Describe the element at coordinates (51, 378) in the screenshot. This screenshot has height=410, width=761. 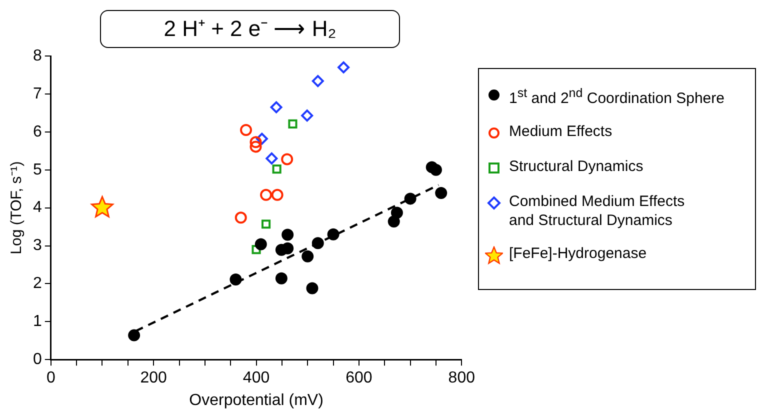
I see `x-tick-label: 0` at that location.